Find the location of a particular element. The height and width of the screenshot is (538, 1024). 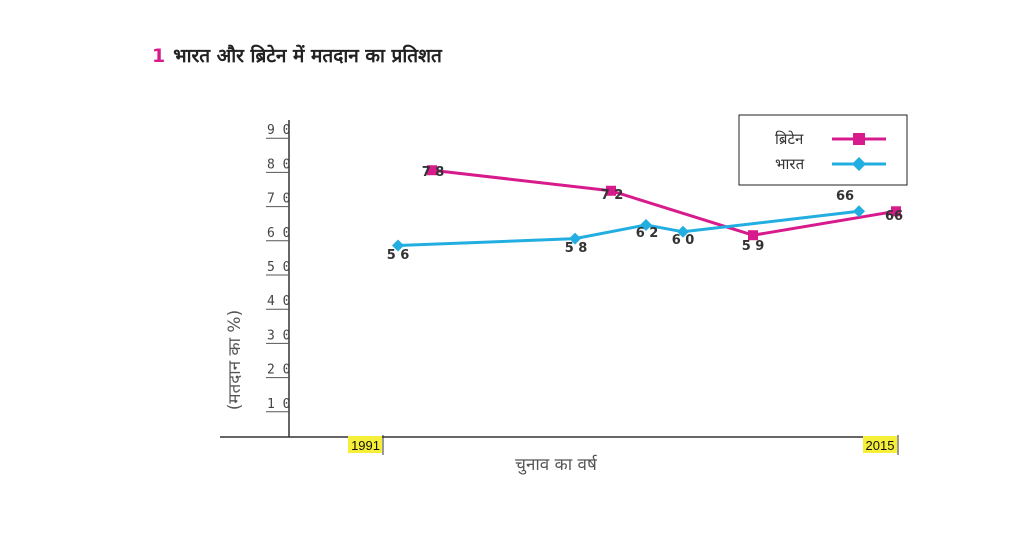

x-tick-label: 2015 is located at coordinates (880, 445).